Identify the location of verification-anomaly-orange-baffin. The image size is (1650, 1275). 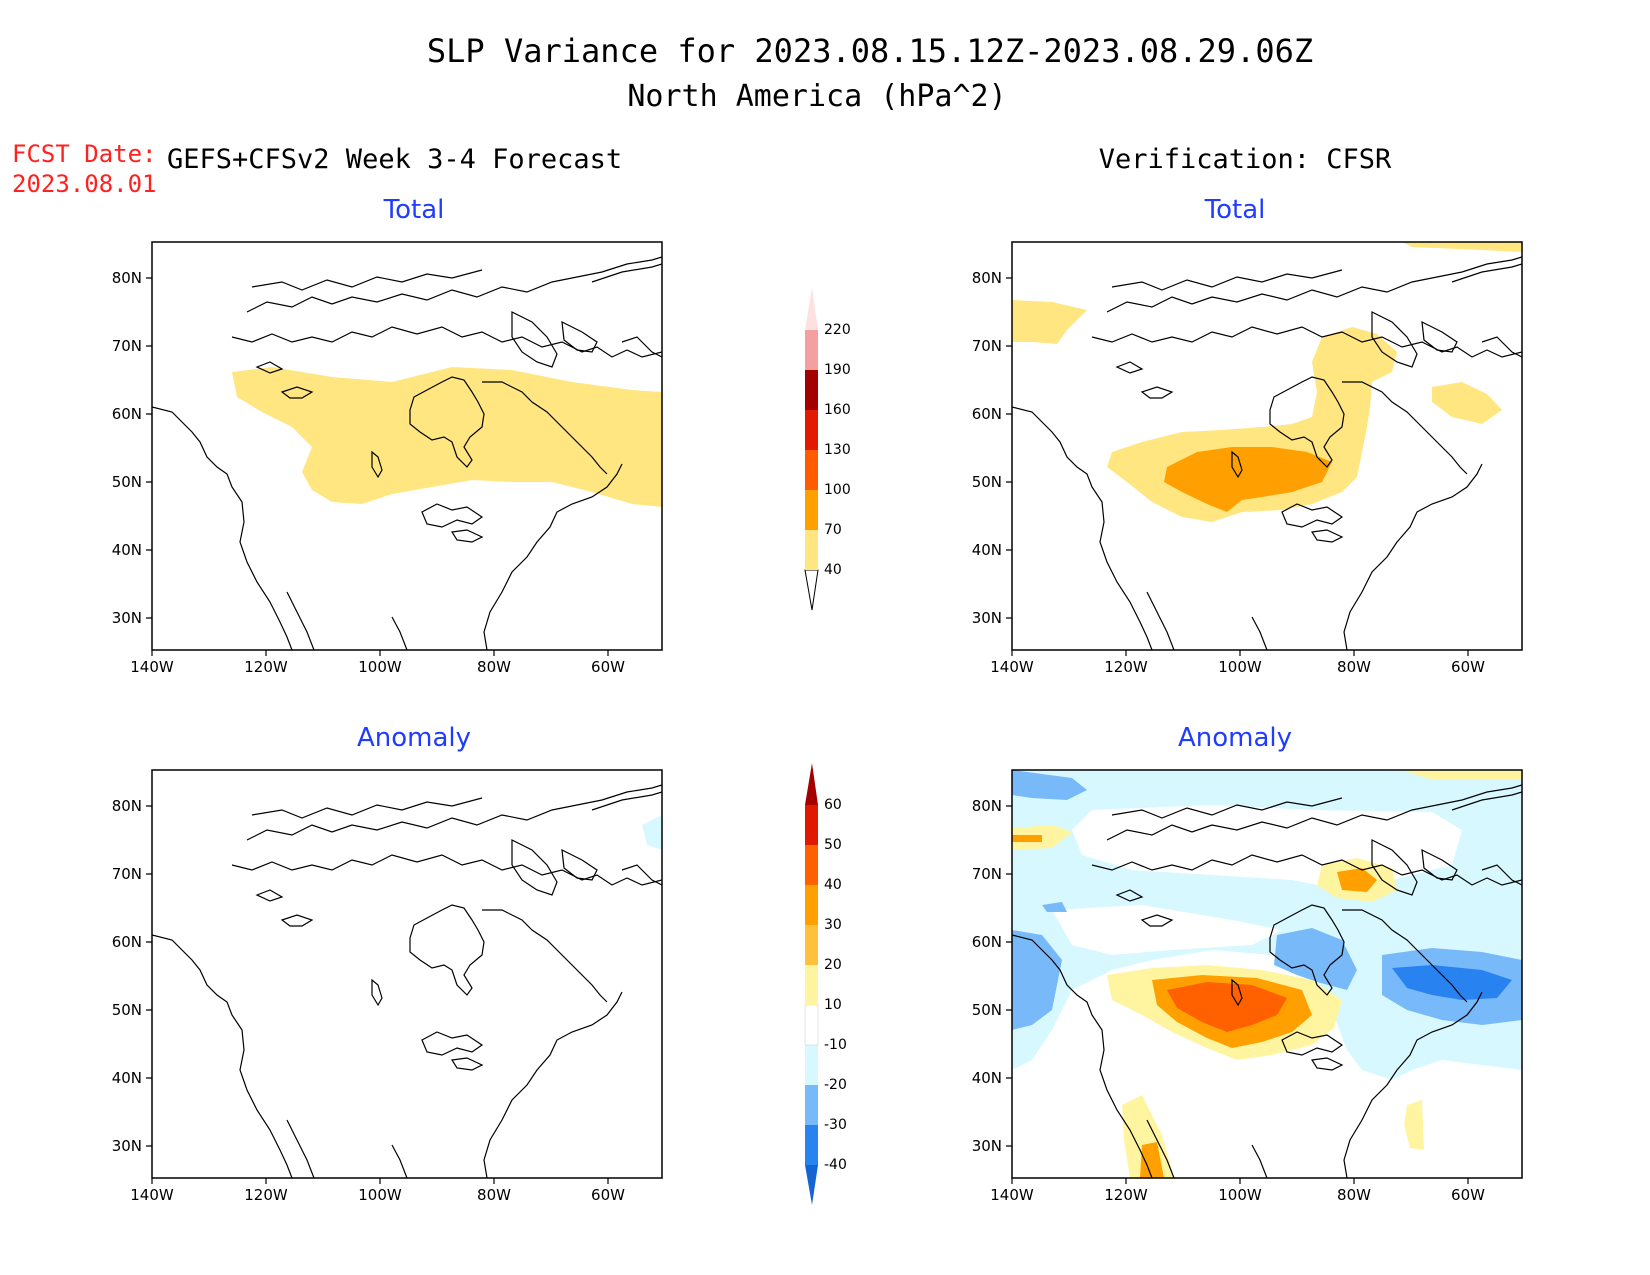
(1357, 880).